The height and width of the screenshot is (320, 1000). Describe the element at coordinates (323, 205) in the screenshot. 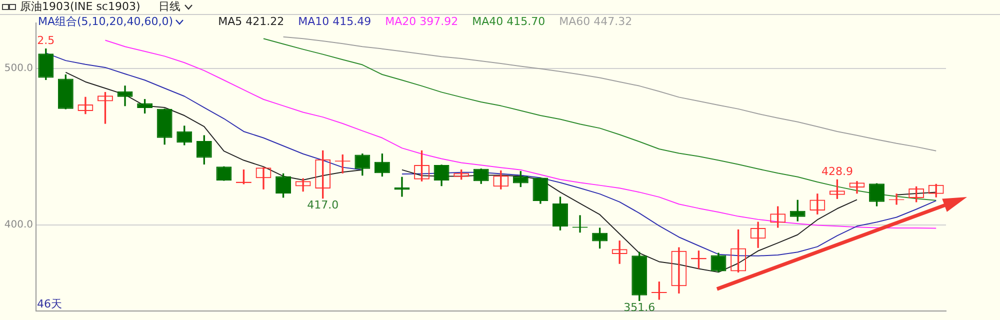

I see `annotation: 417.0` at that location.